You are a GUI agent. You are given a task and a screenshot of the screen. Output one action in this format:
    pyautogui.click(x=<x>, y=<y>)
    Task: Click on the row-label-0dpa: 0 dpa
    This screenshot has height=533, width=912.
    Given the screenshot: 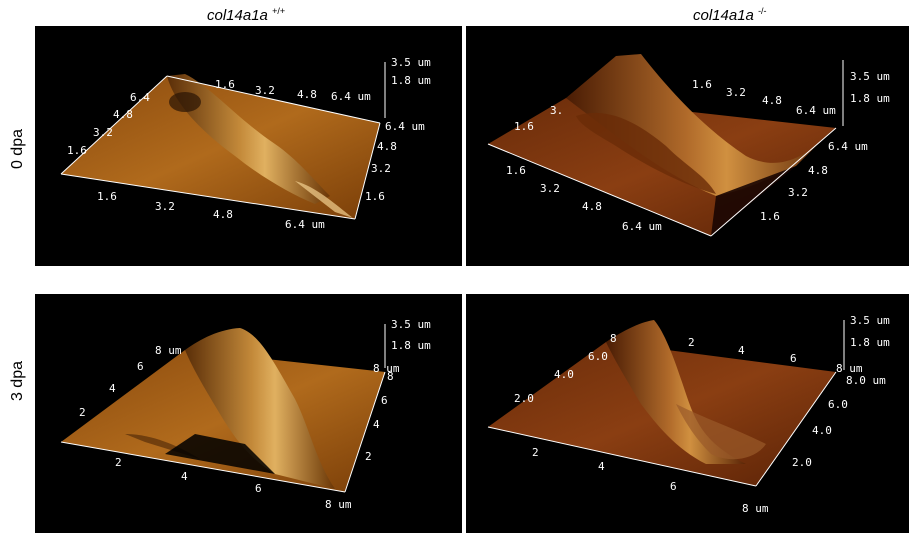 What is the action you would take?
    pyautogui.click(x=17, y=149)
    